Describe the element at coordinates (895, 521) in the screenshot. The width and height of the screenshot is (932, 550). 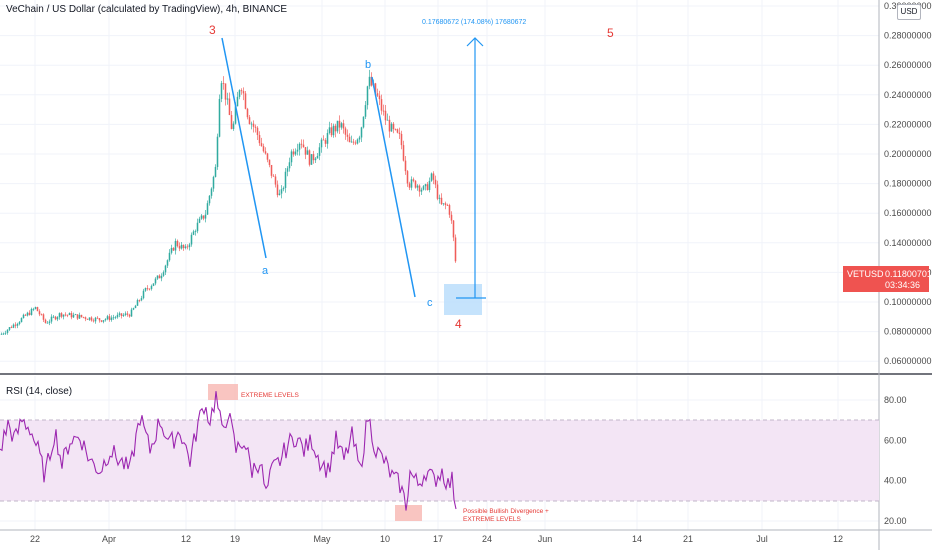
I see `rsi-axis-label: 20.00` at that location.